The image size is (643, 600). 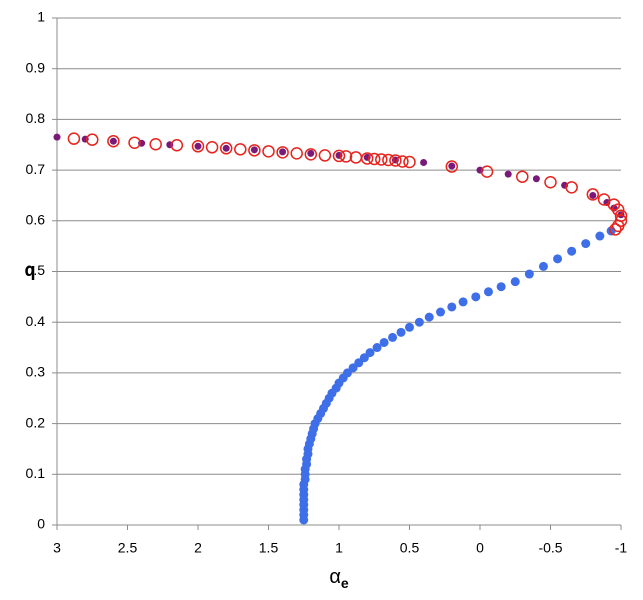 I want to click on x-tick-label: 0.5, so click(x=410, y=548).